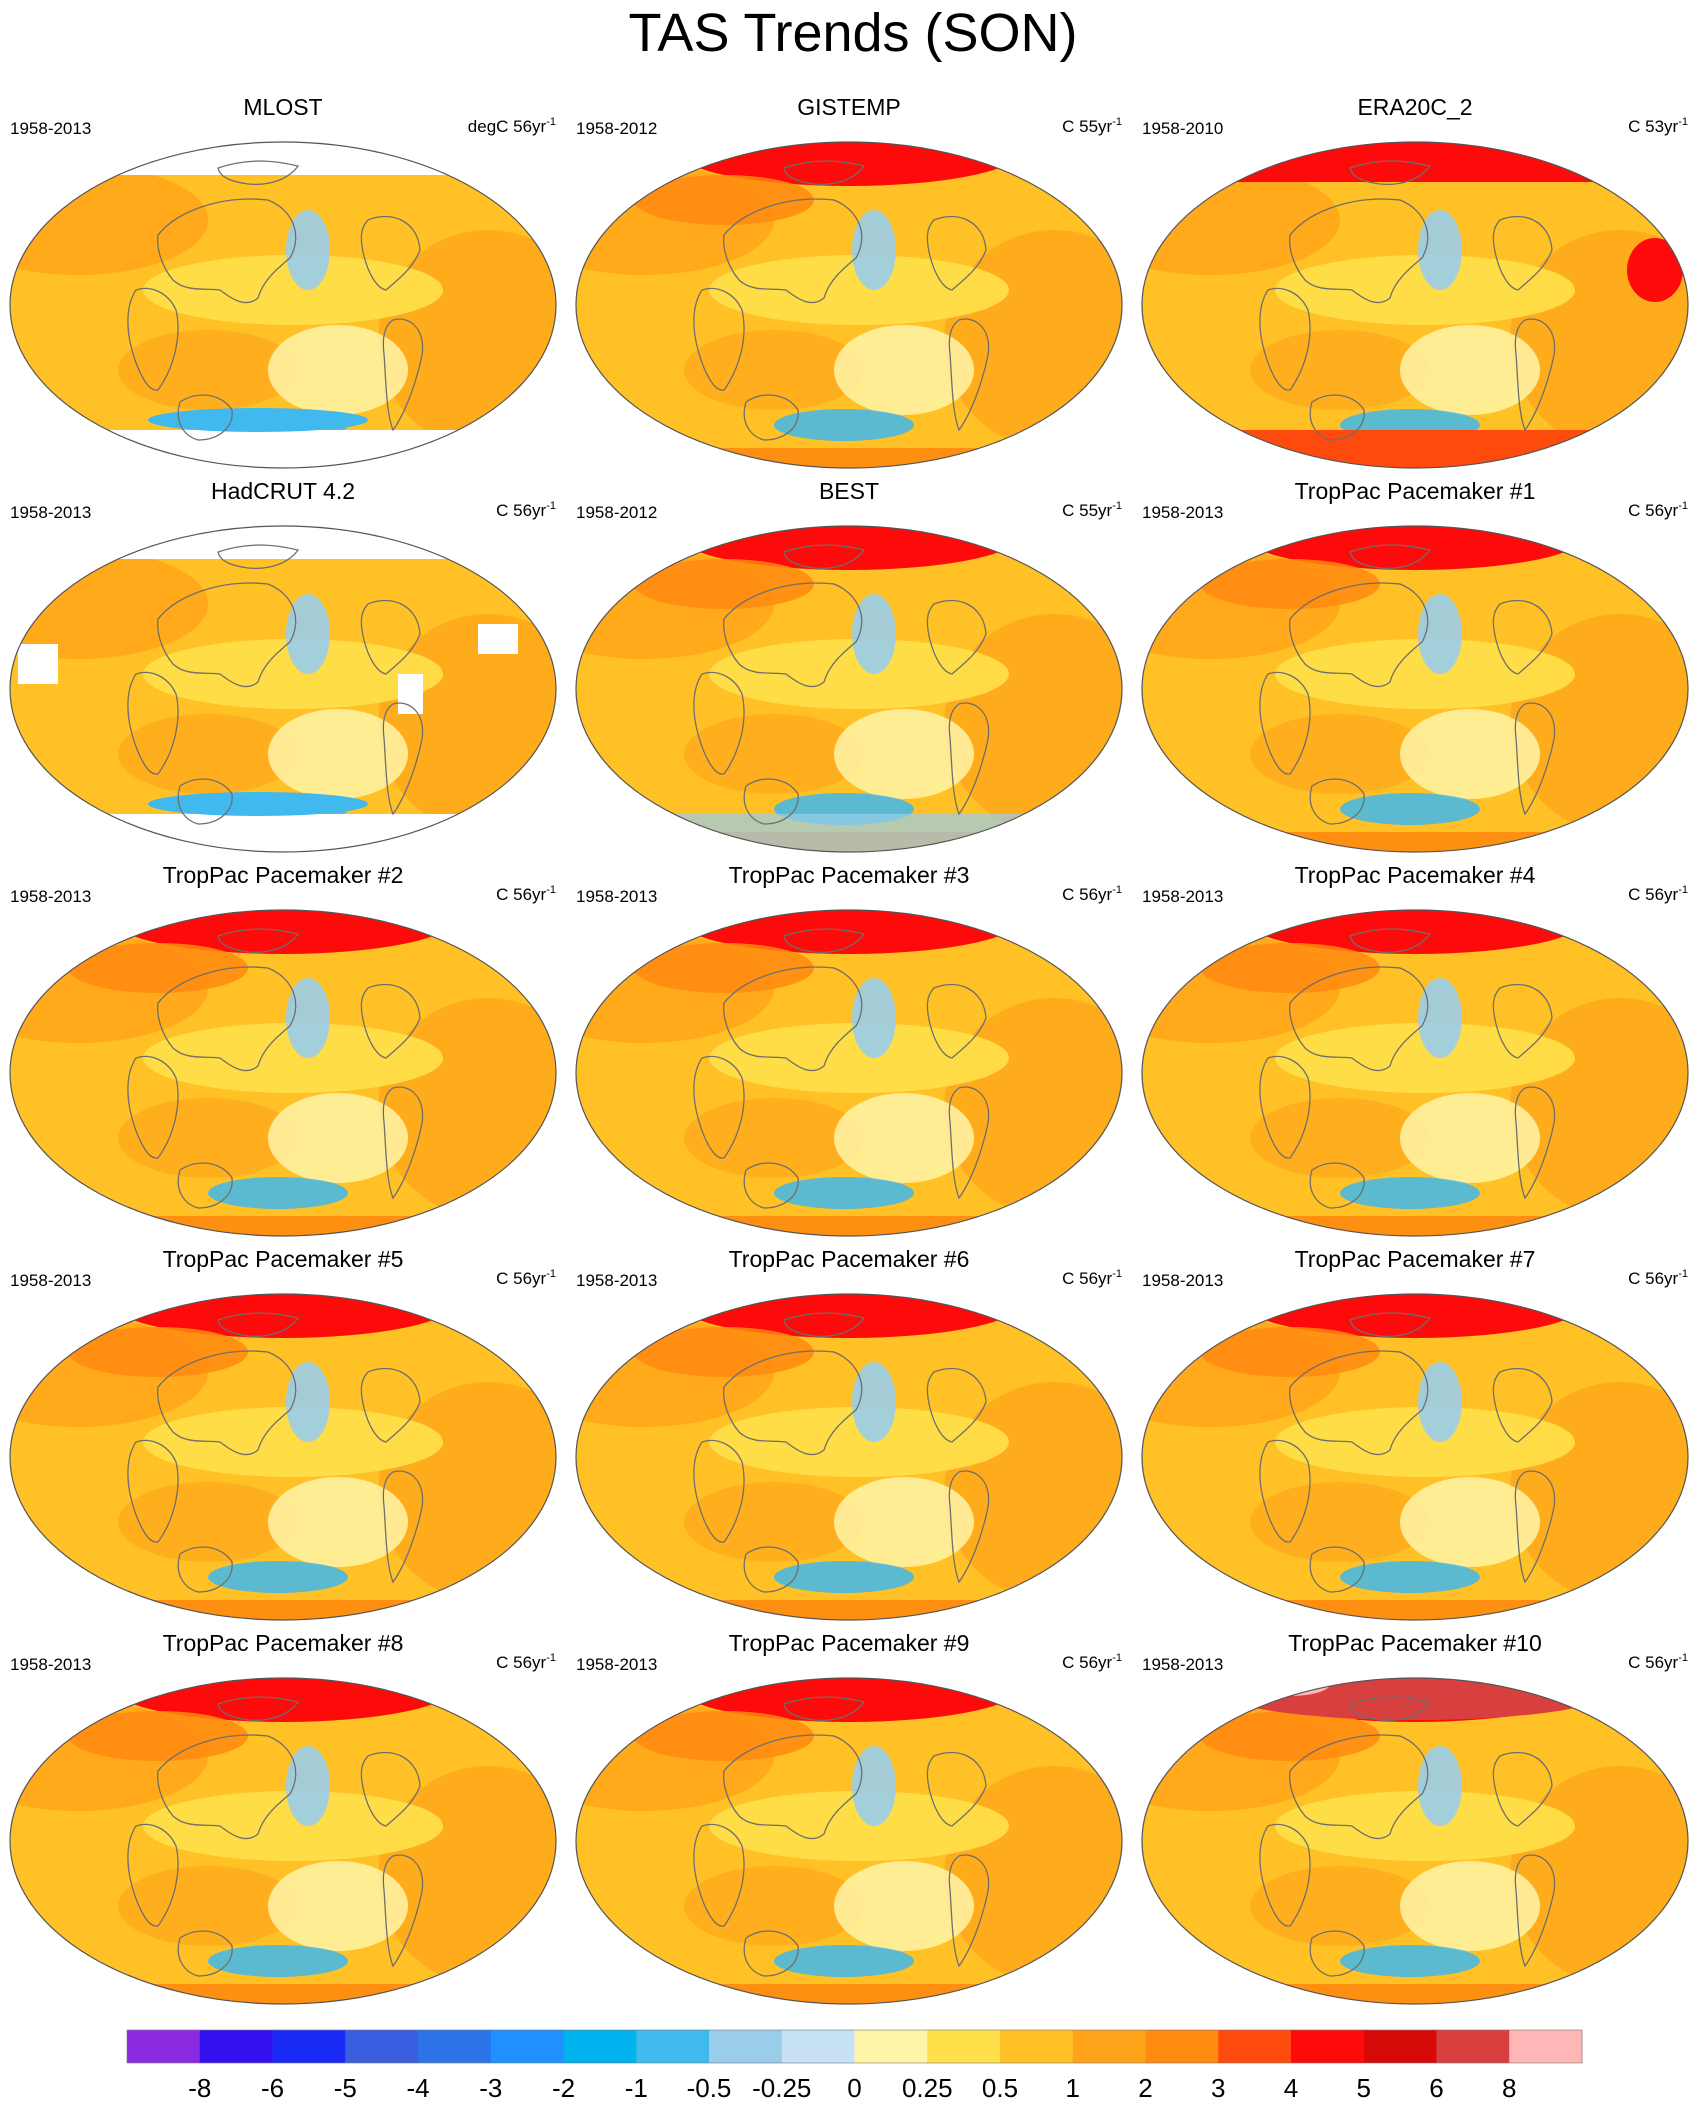 The height and width of the screenshot is (2106, 1706). I want to click on panel-period: 1958-2010, so click(1183, 128).